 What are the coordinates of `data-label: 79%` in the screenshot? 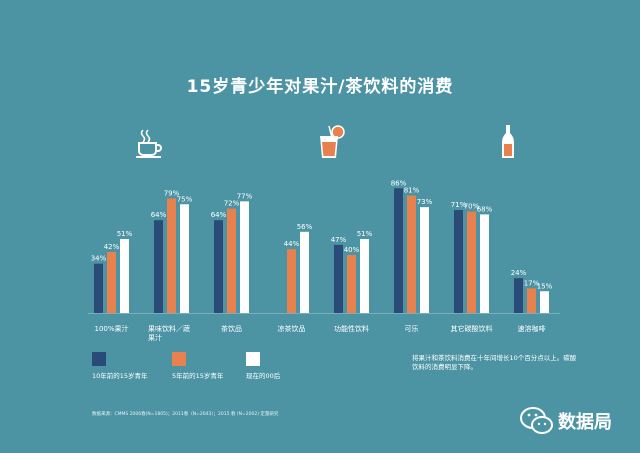 It's located at (172, 193).